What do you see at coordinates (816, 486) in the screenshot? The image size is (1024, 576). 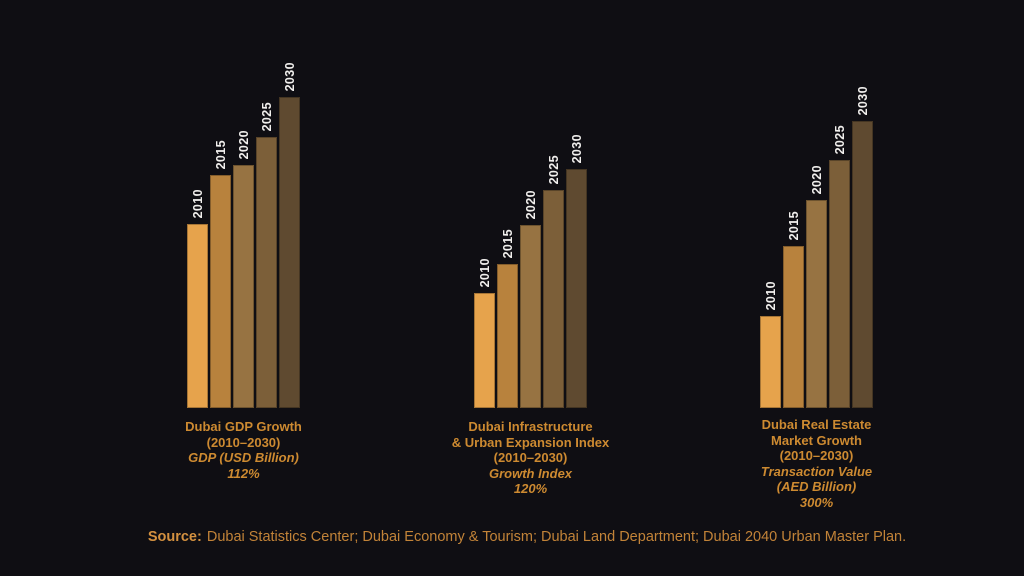 I see `chart-subtitle-line: (AED Billion)` at bounding box center [816, 486].